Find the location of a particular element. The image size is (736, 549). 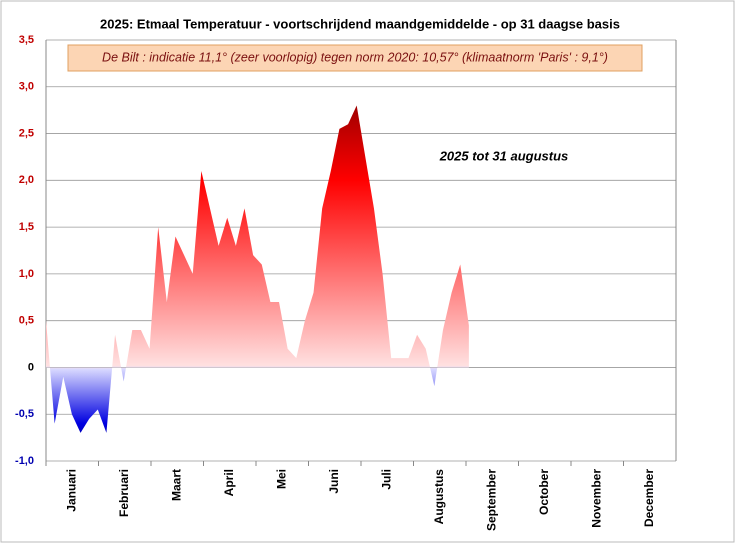

x-tick-label: Februari is located at coordinates (124, 493).